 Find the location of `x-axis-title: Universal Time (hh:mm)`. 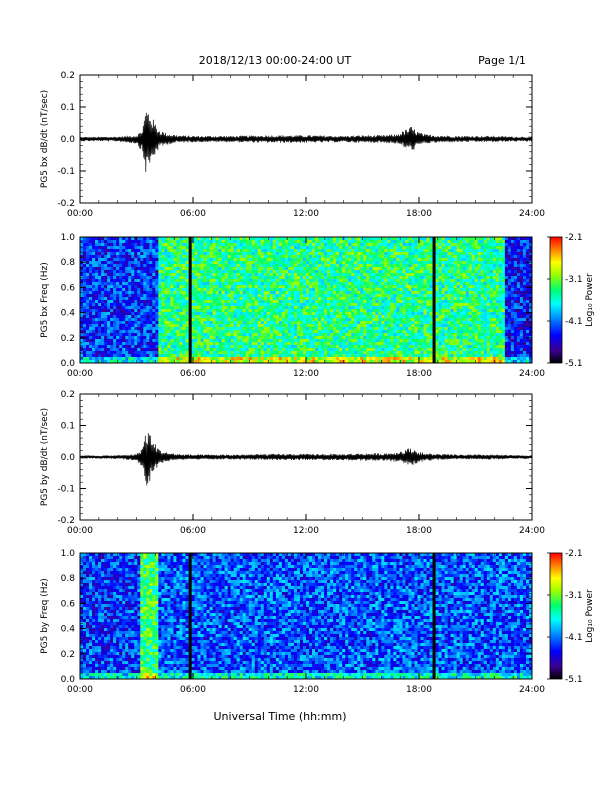

x-axis-title: Universal Time (hh:mm) is located at coordinates (280, 716).